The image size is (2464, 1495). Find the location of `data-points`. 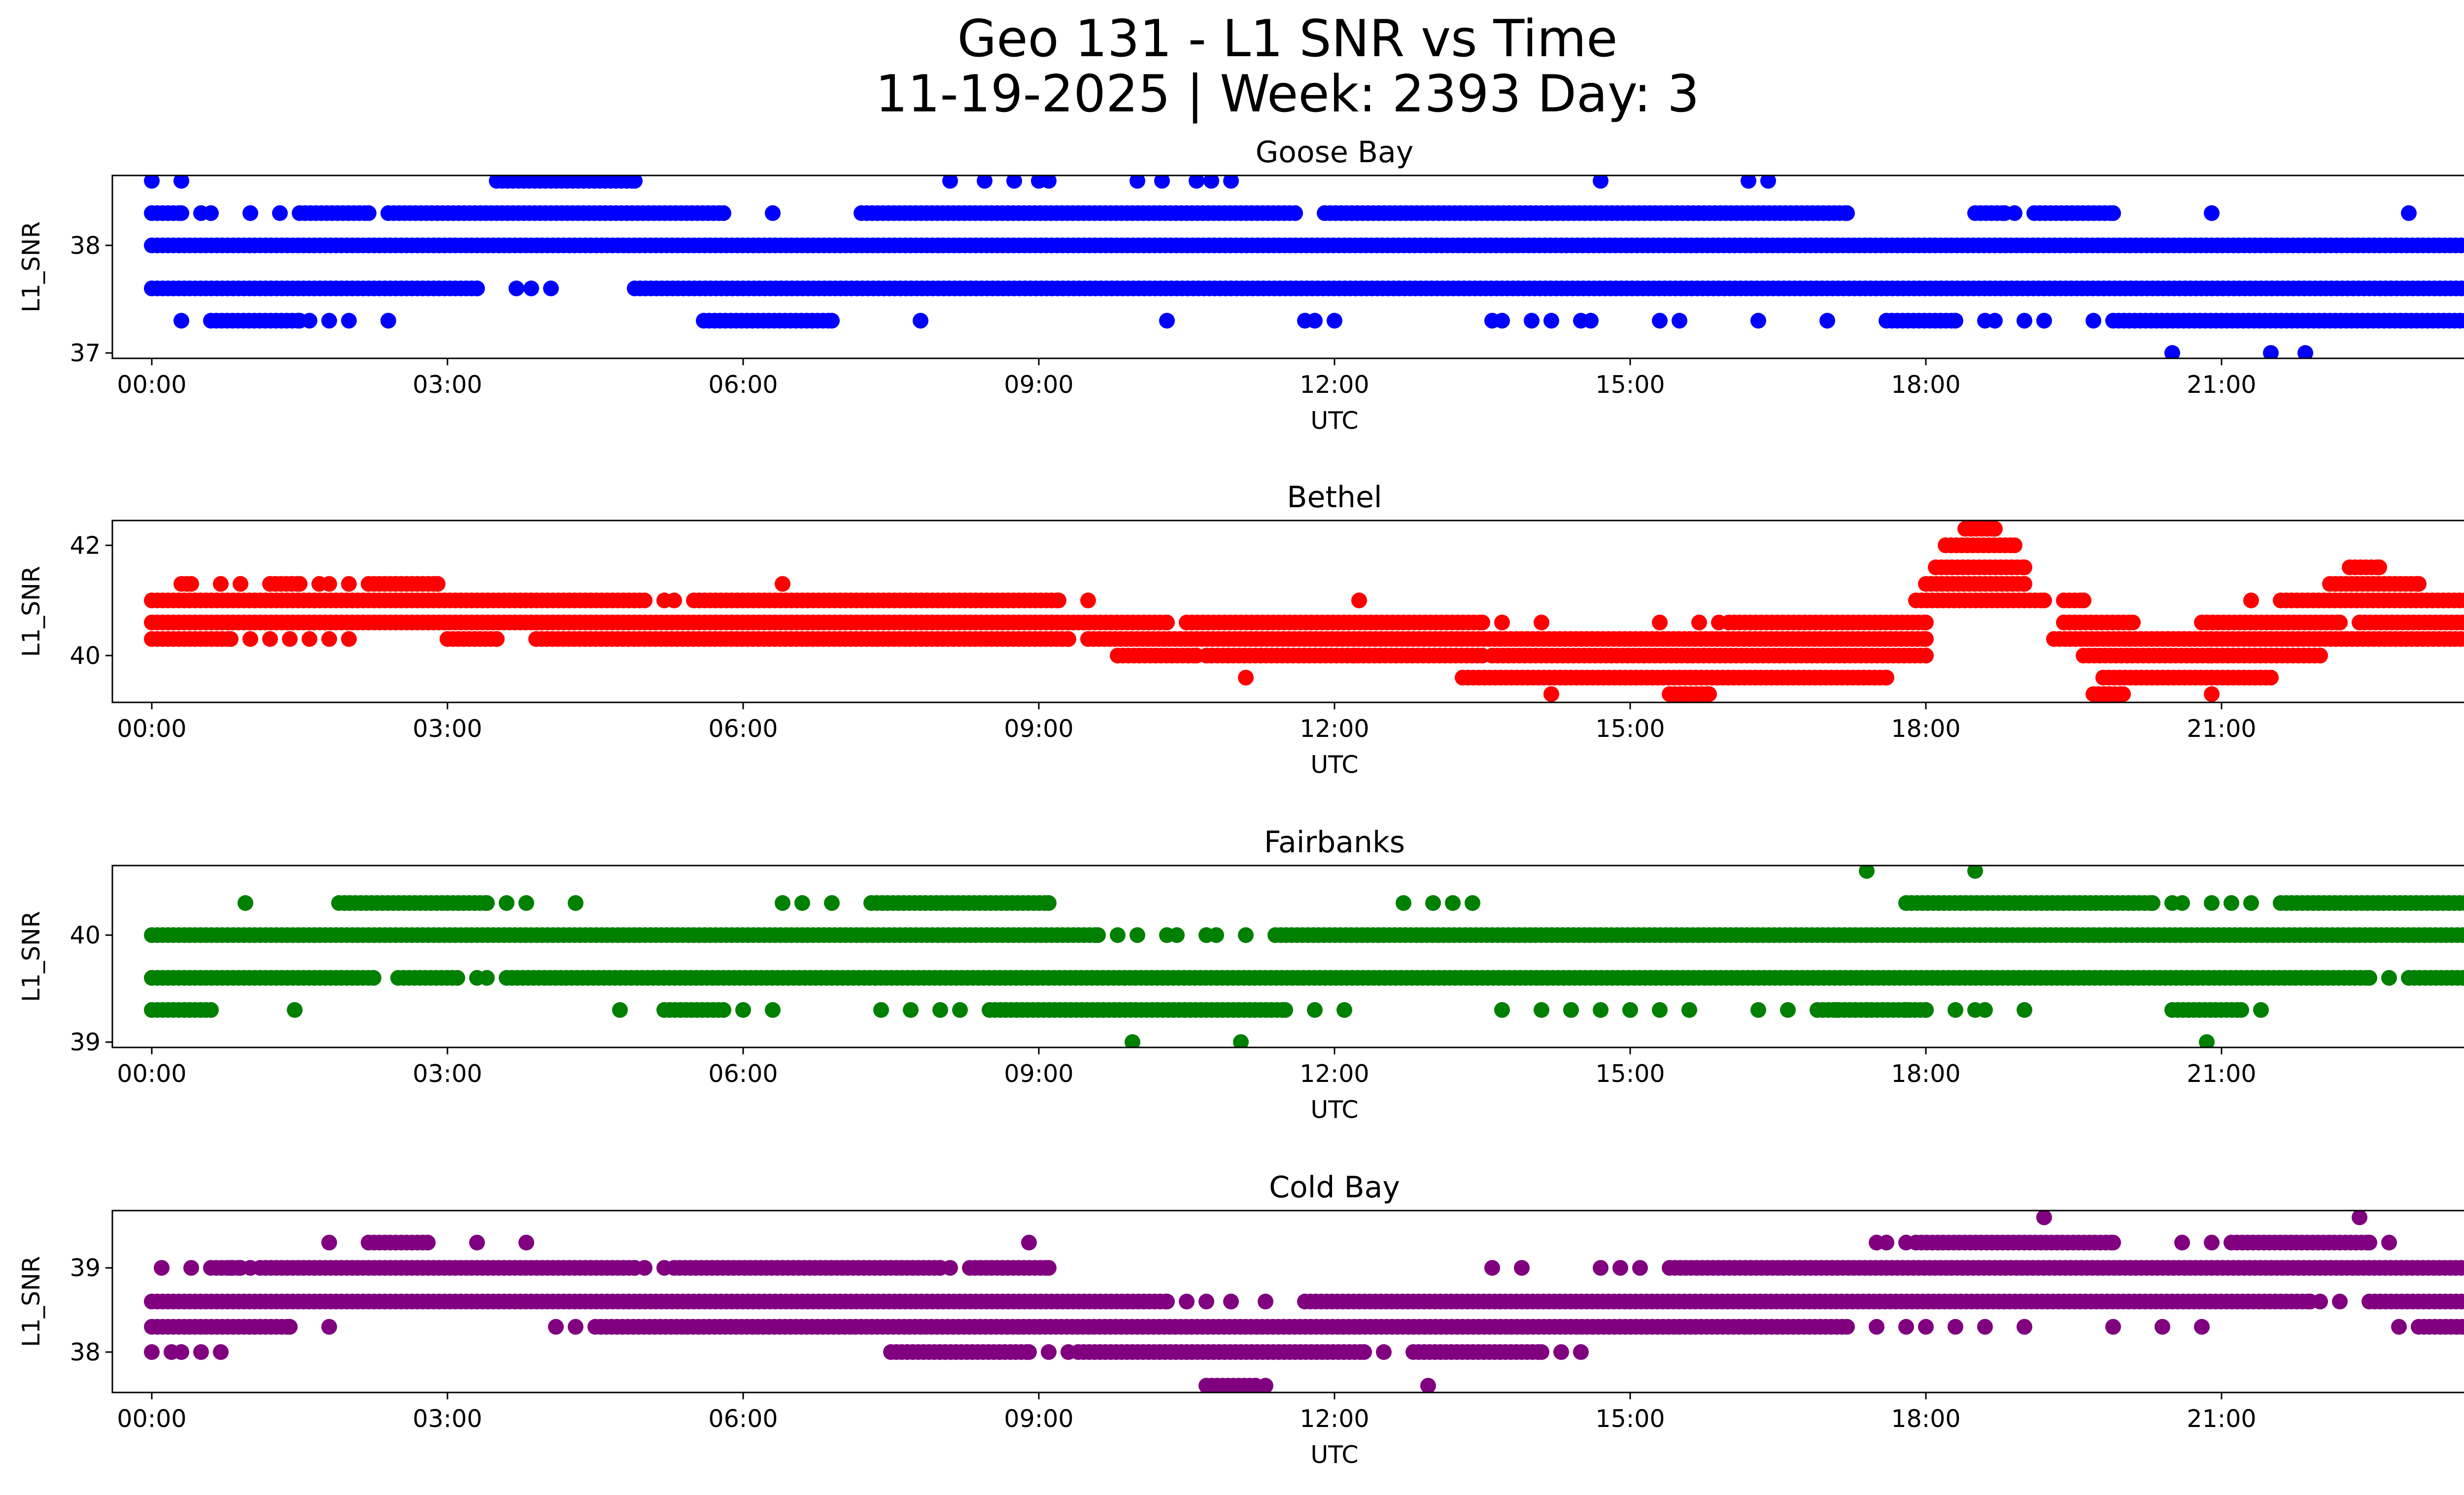

data-points is located at coordinates (1304, 1301).